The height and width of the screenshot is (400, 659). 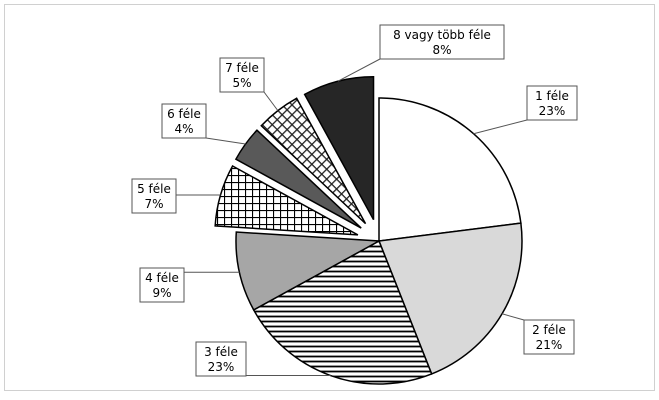 What do you see at coordinates (549, 345) in the screenshot?
I see `data-label-value: 21%` at bounding box center [549, 345].